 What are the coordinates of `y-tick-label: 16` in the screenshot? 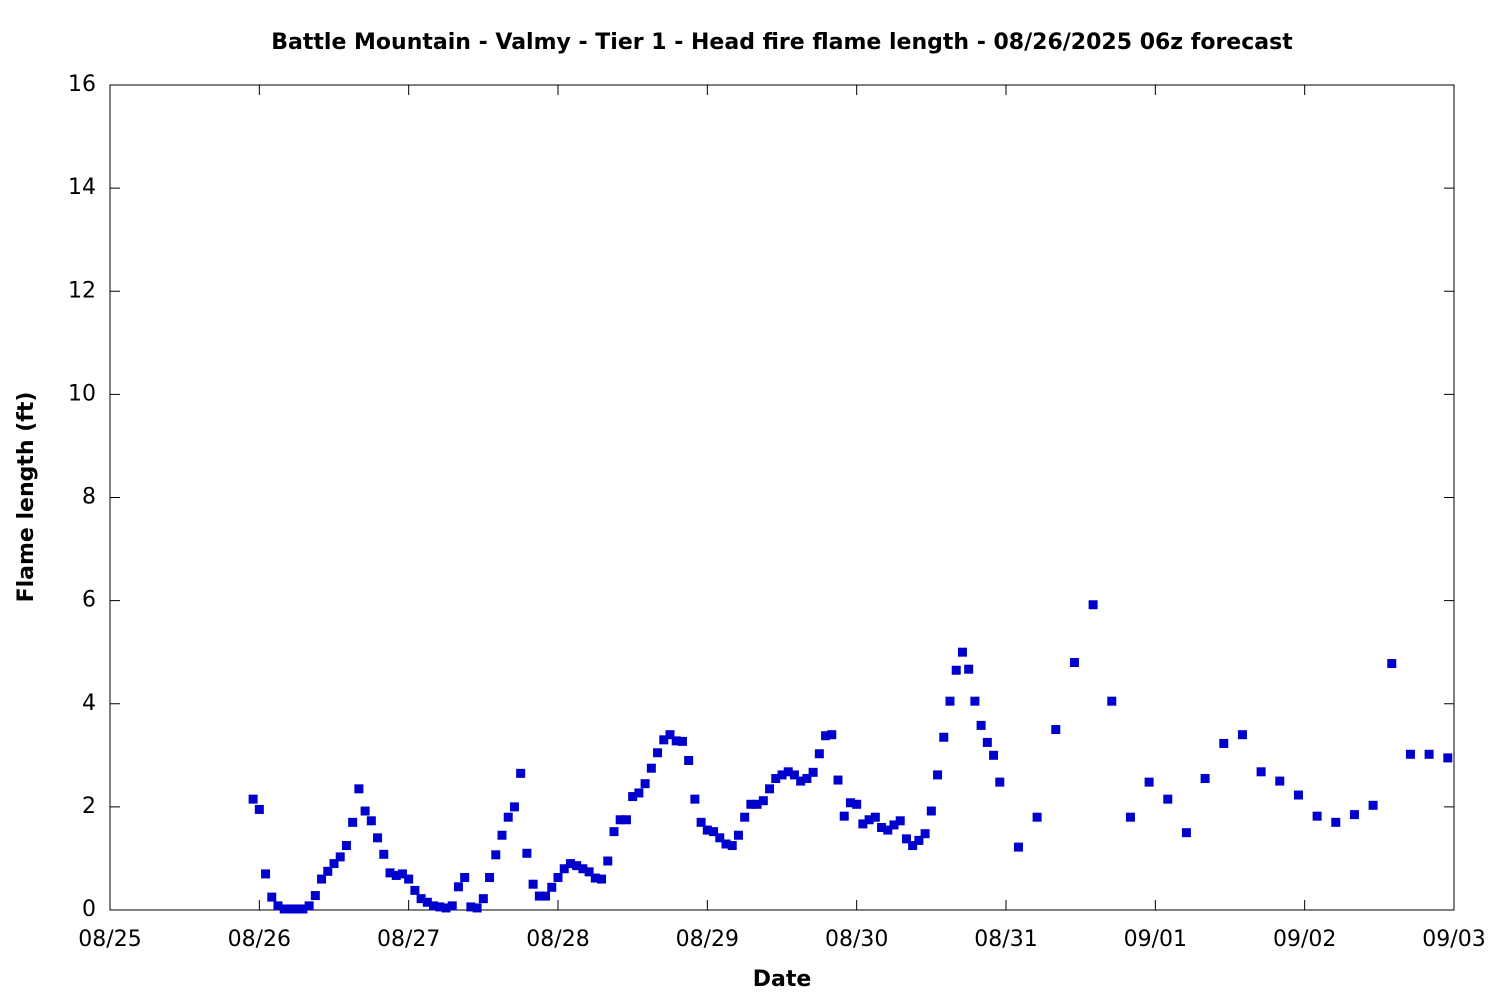 It's located at (82, 84).